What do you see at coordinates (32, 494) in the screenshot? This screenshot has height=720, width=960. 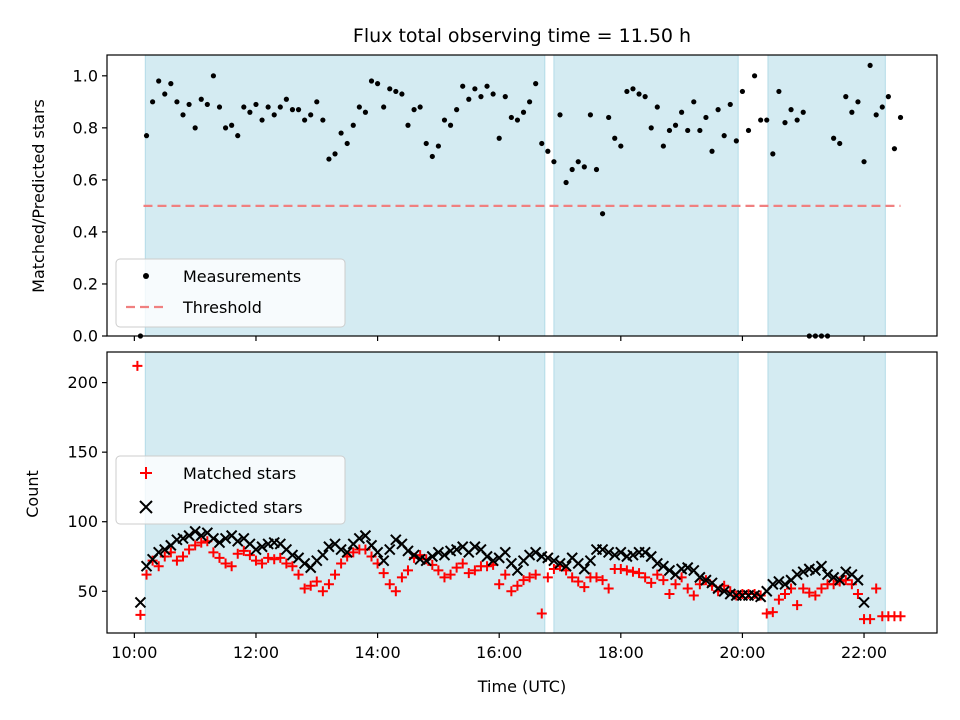 I see `bottom-y-axis-label: Count` at bounding box center [32, 494].